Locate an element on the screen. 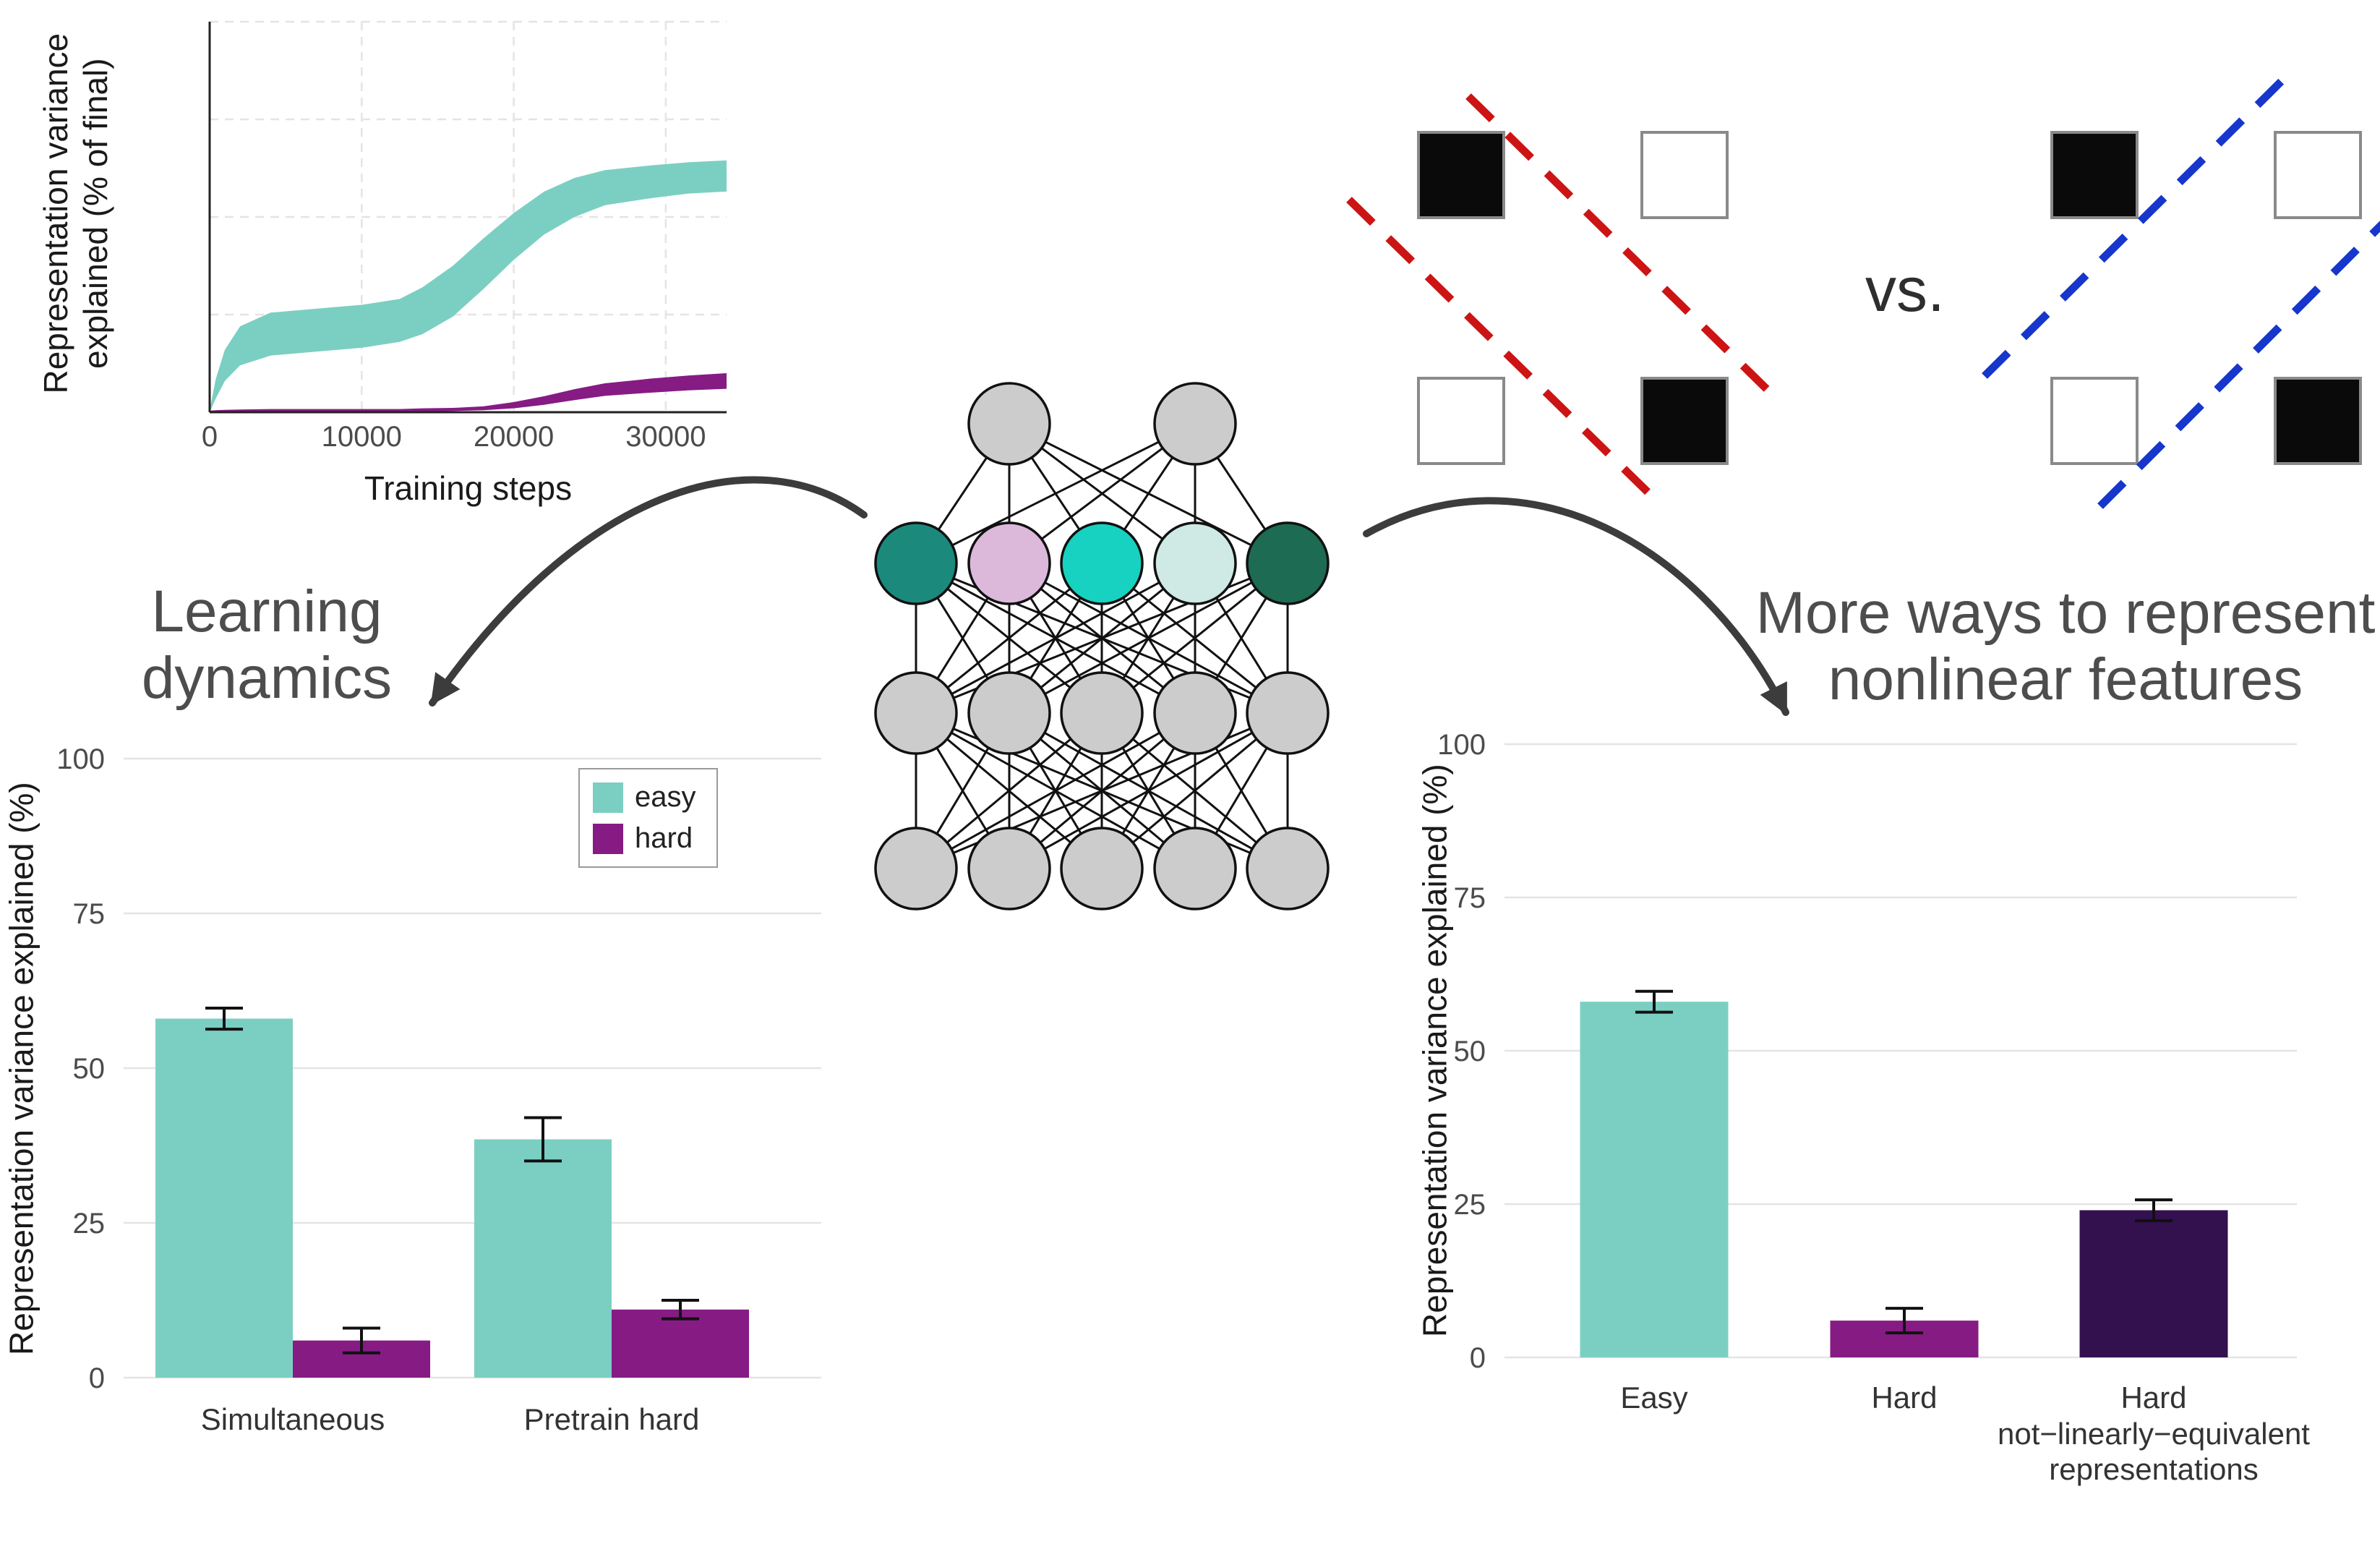  learning-dynamics-bar-chart: 0 25 50 75 100 is located at coordinates (439, 1068).